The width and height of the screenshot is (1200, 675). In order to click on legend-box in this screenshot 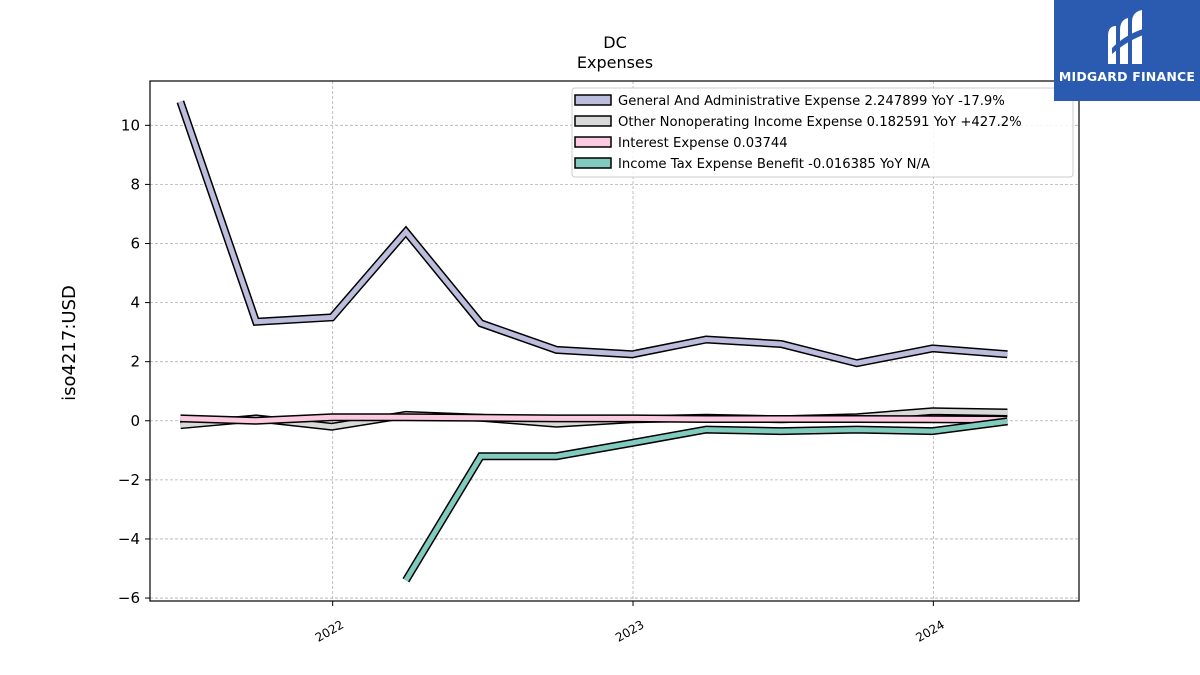, I will do `click(822, 132)`.